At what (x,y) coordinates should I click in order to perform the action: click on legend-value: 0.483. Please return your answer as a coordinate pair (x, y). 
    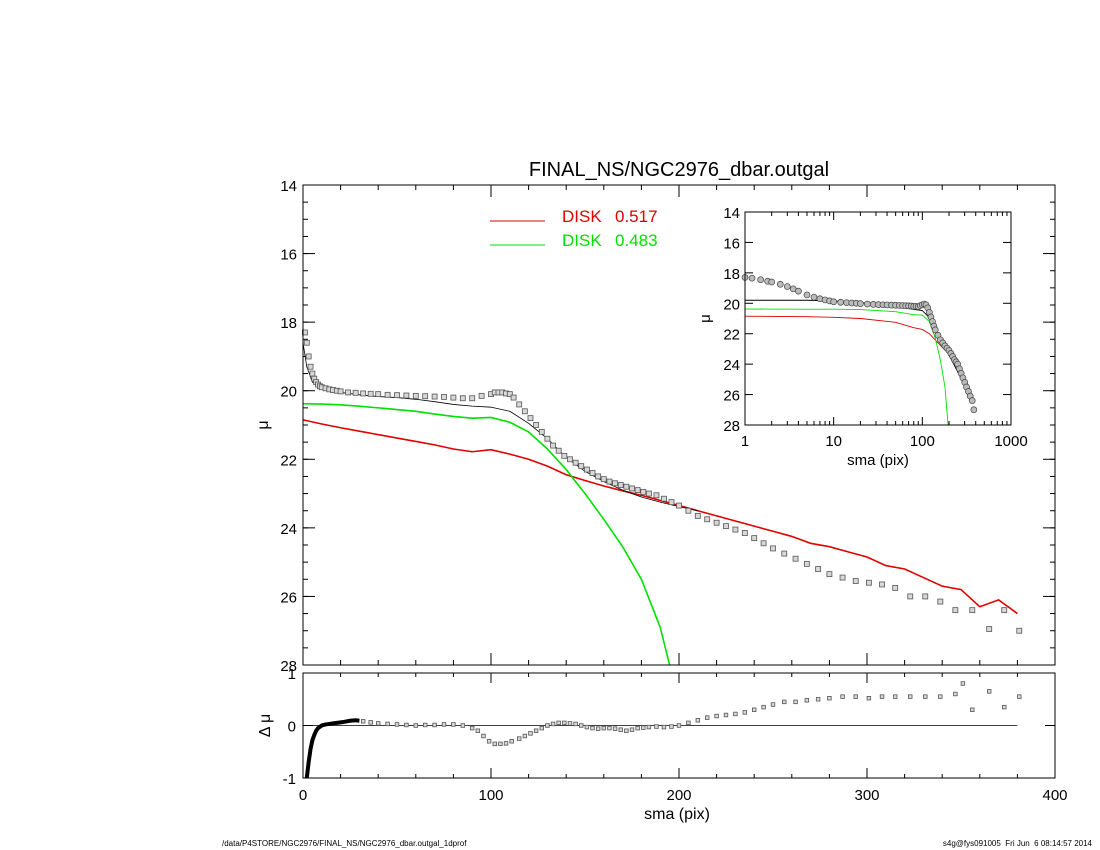
    Looking at the image, I should click on (636, 240).